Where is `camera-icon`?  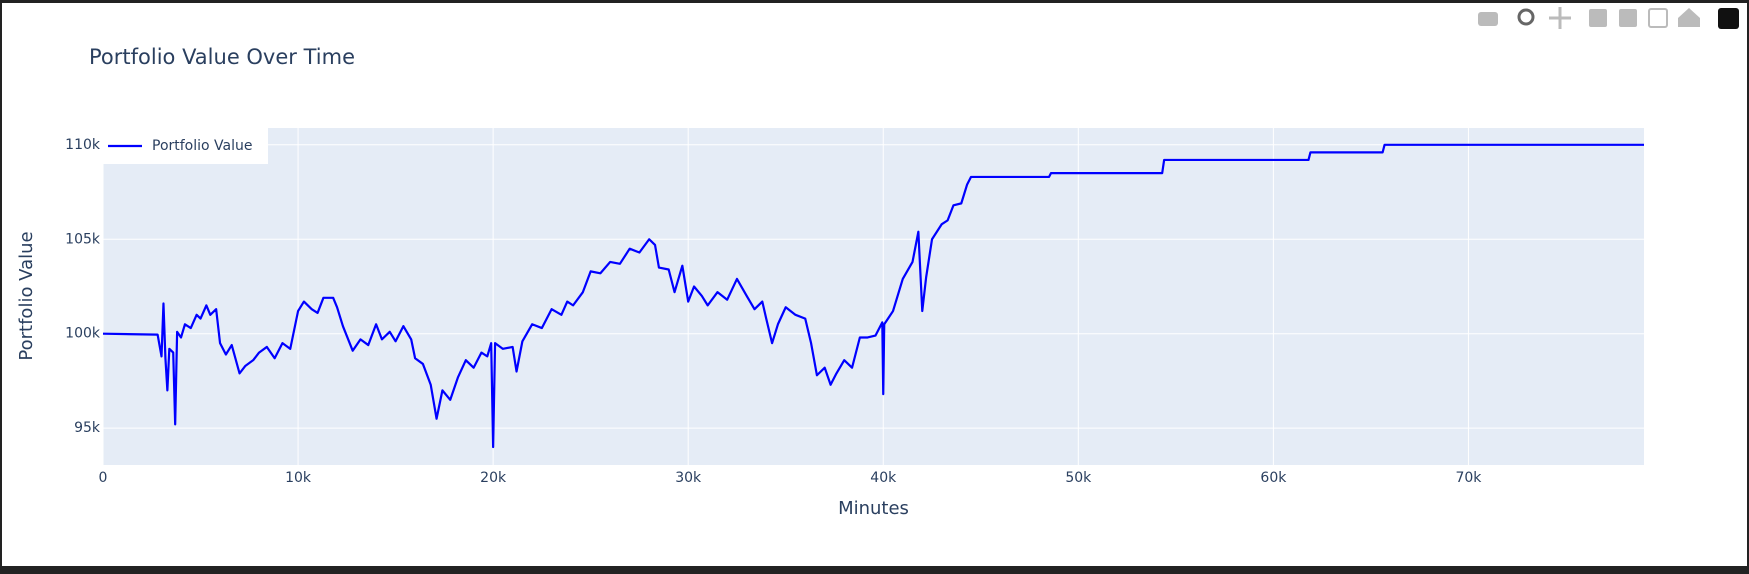 camera-icon is located at coordinates (1488, 19).